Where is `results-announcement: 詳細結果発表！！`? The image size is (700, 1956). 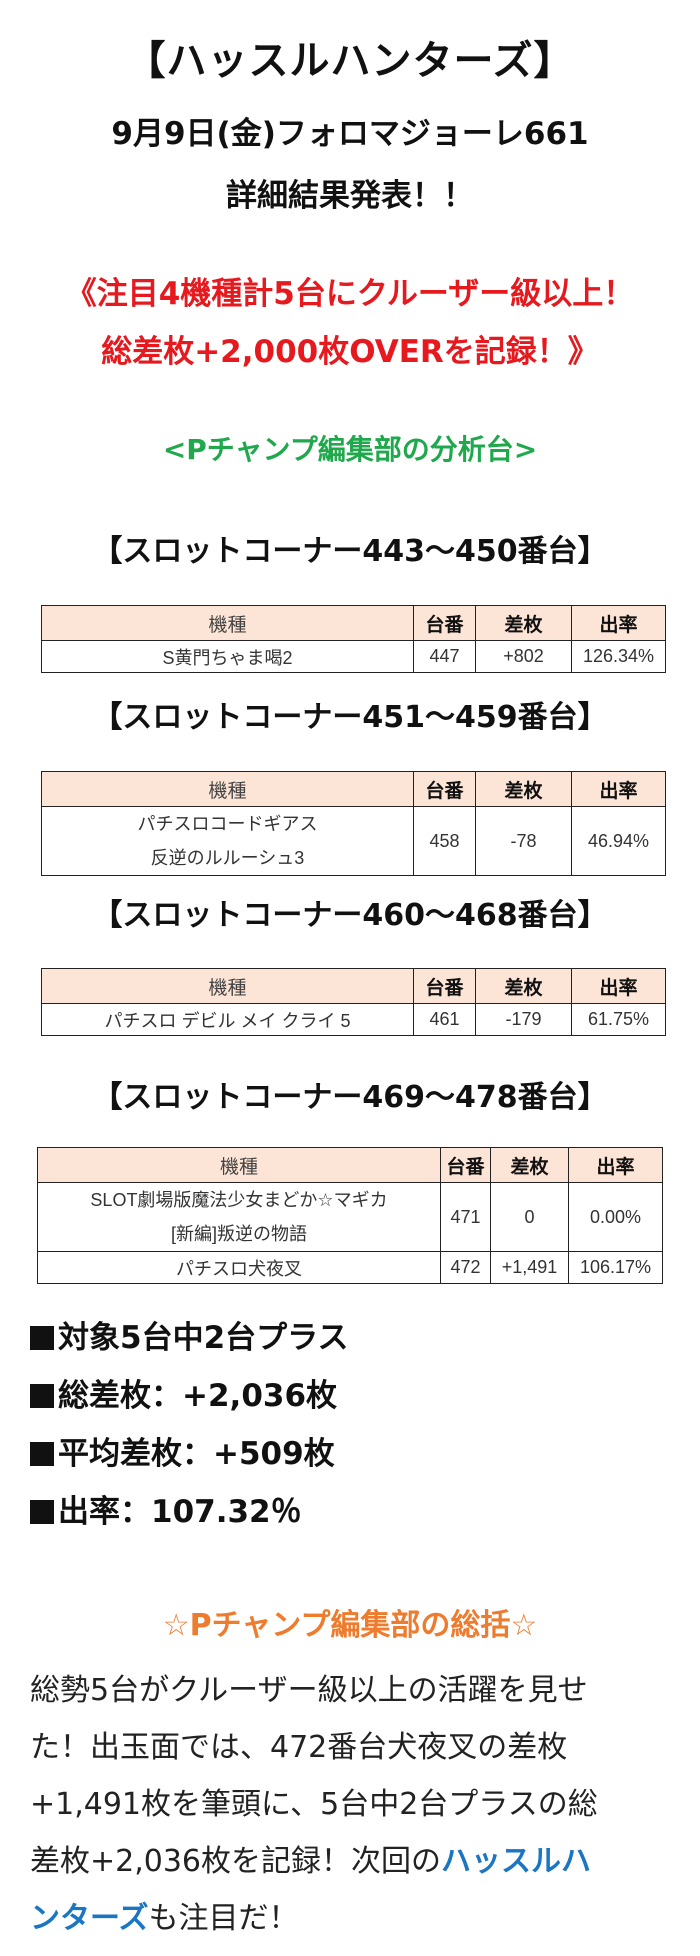
results-announcement: 詳細結果発表！！ is located at coordinates (350, 196).